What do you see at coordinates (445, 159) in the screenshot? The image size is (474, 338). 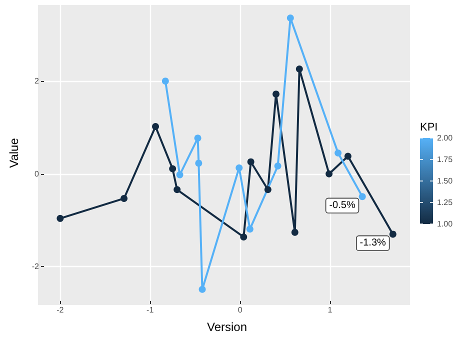 I see `color-bar-label: 1.75` at bounding box center [445, 159].